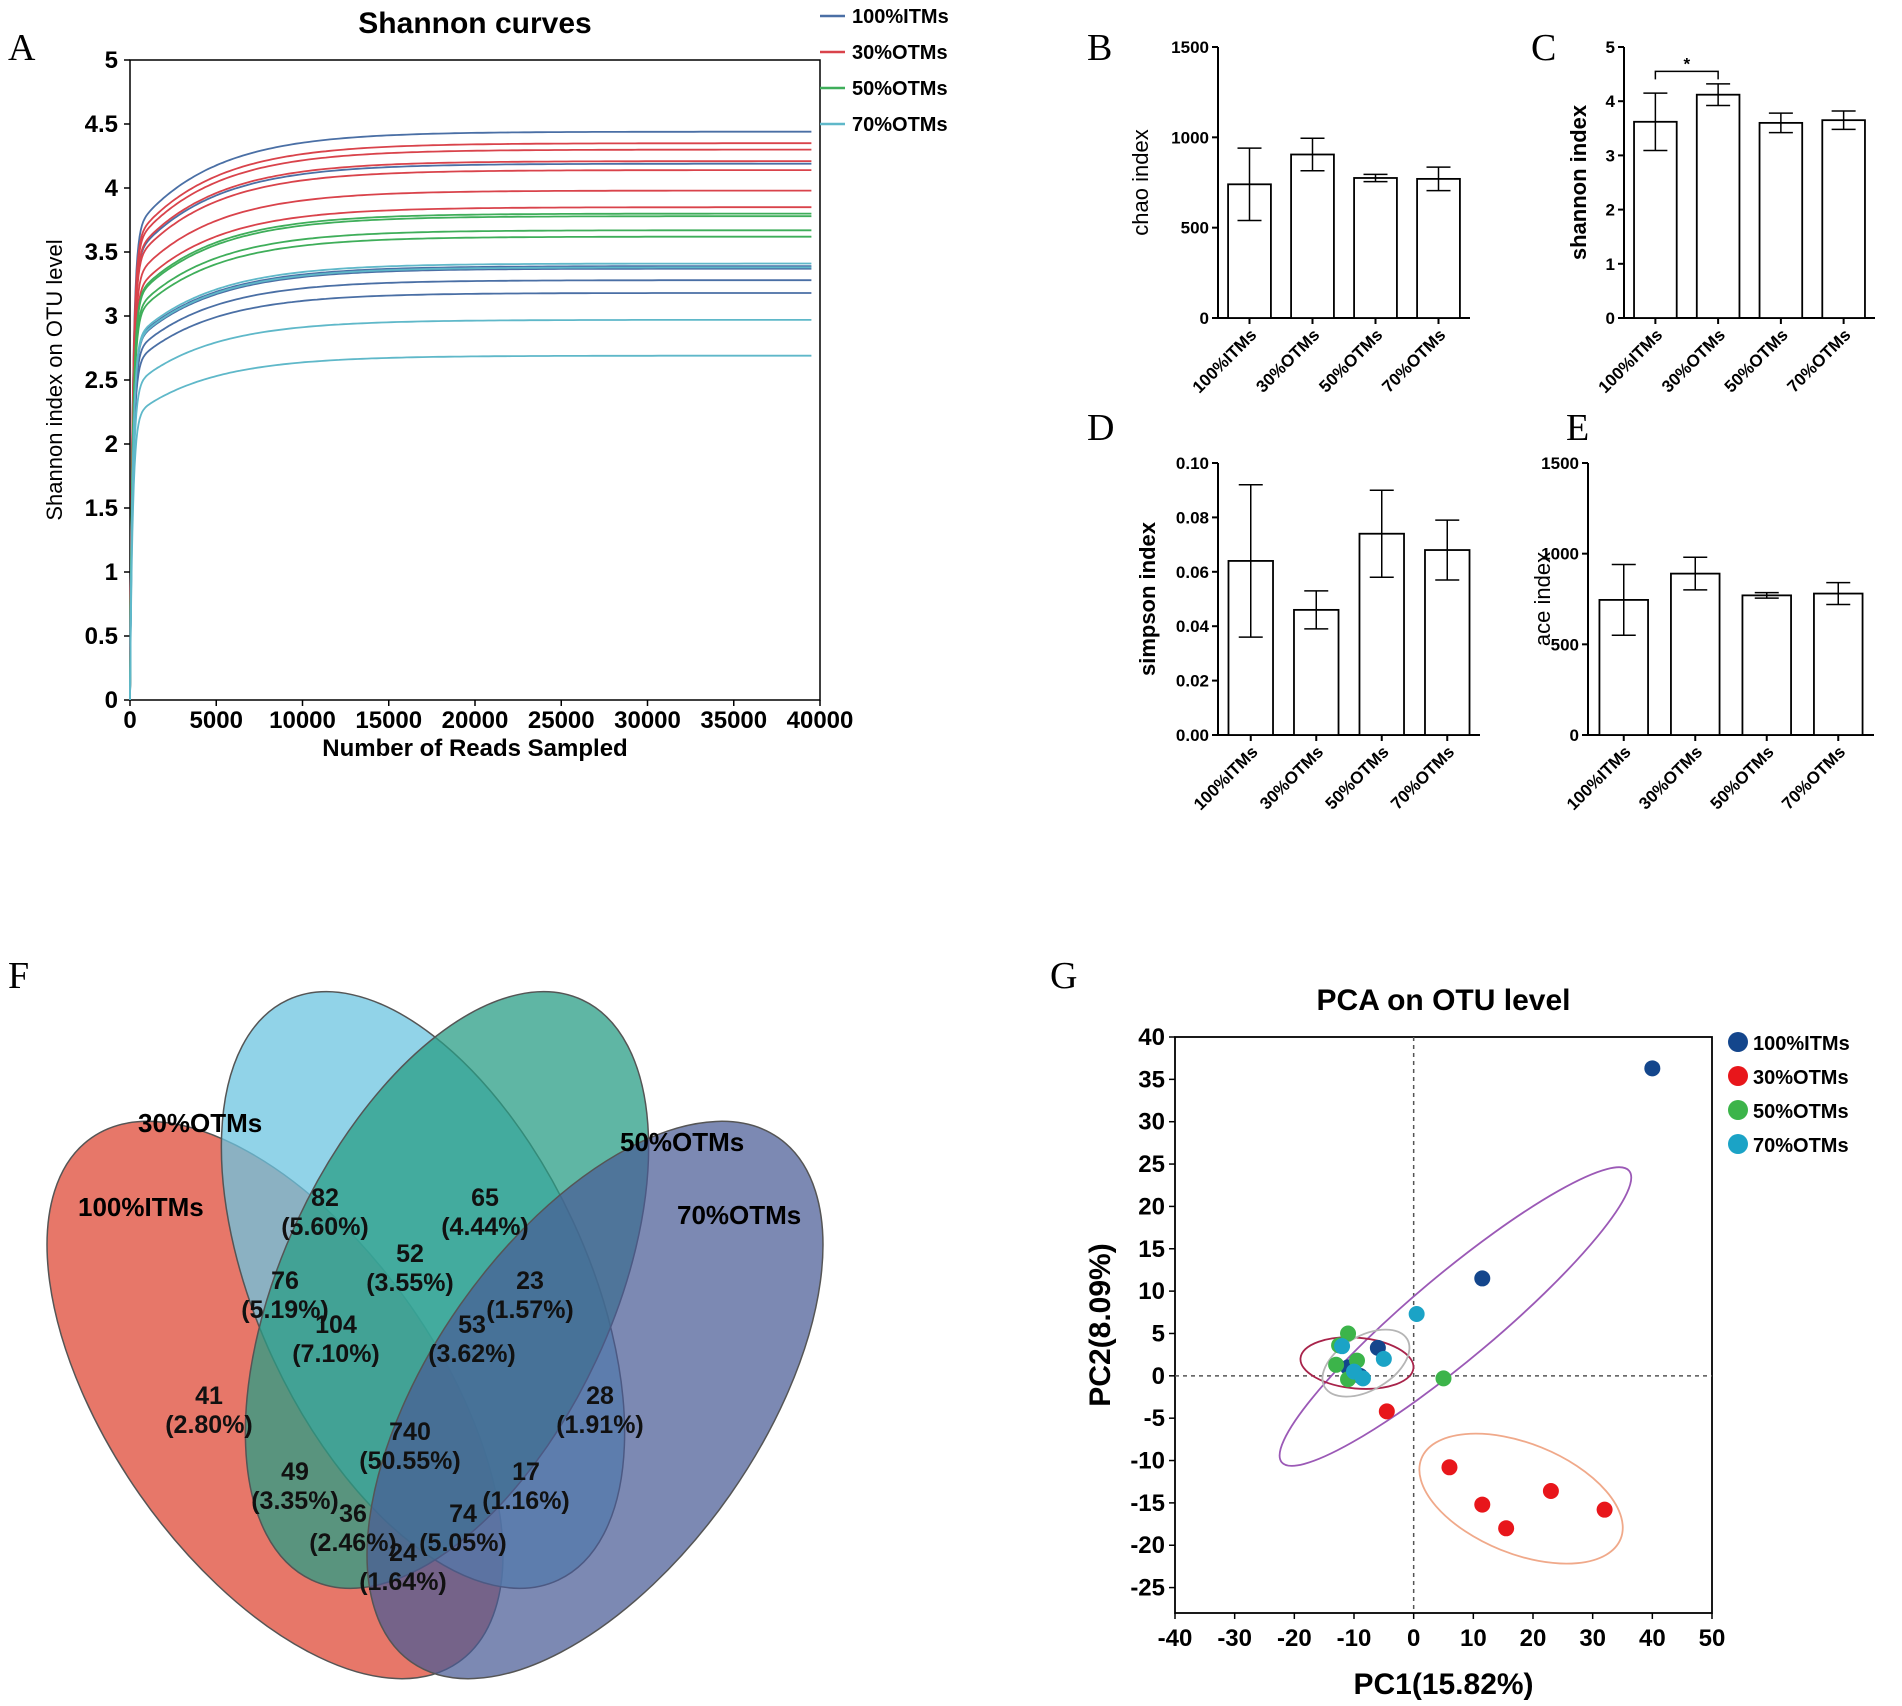 This screenshot has width=1902, height=1706. I want to click on venn-region-percent: (3.62%), so click(472, 1354).